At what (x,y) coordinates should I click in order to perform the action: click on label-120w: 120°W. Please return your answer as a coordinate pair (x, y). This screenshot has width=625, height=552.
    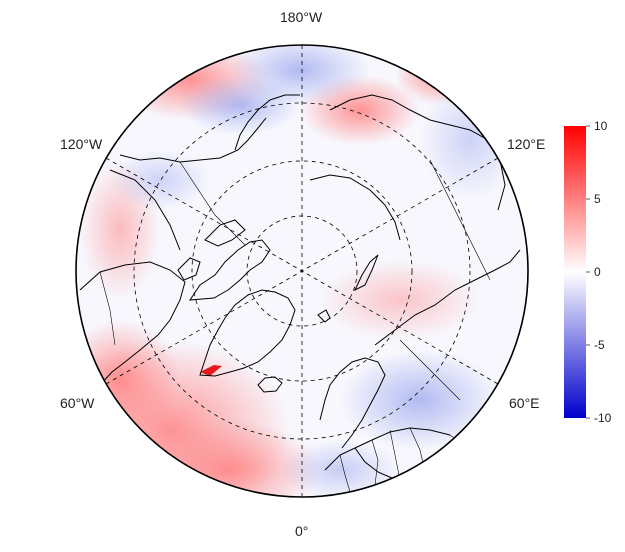
    Looking at the image, I should click on (81, 144).